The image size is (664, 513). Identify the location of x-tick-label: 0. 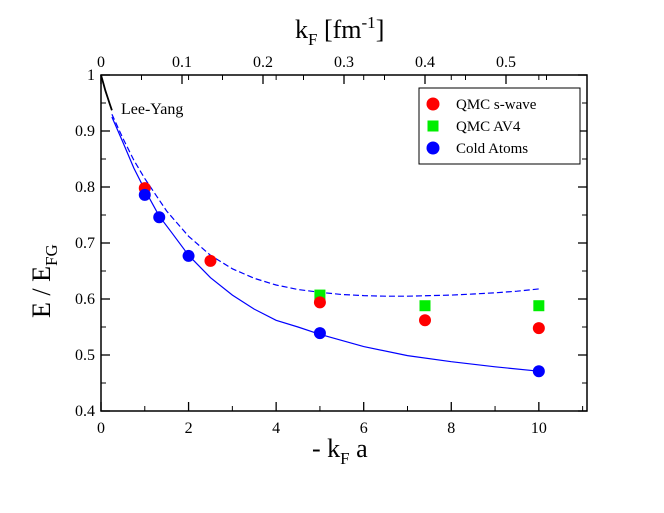
(101, 428).